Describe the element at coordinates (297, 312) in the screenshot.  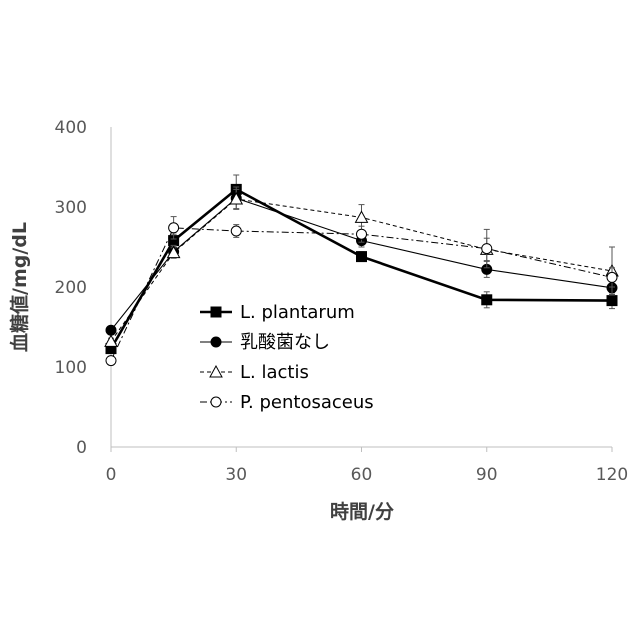
I see `legend-label: L. plantarum` at that location.